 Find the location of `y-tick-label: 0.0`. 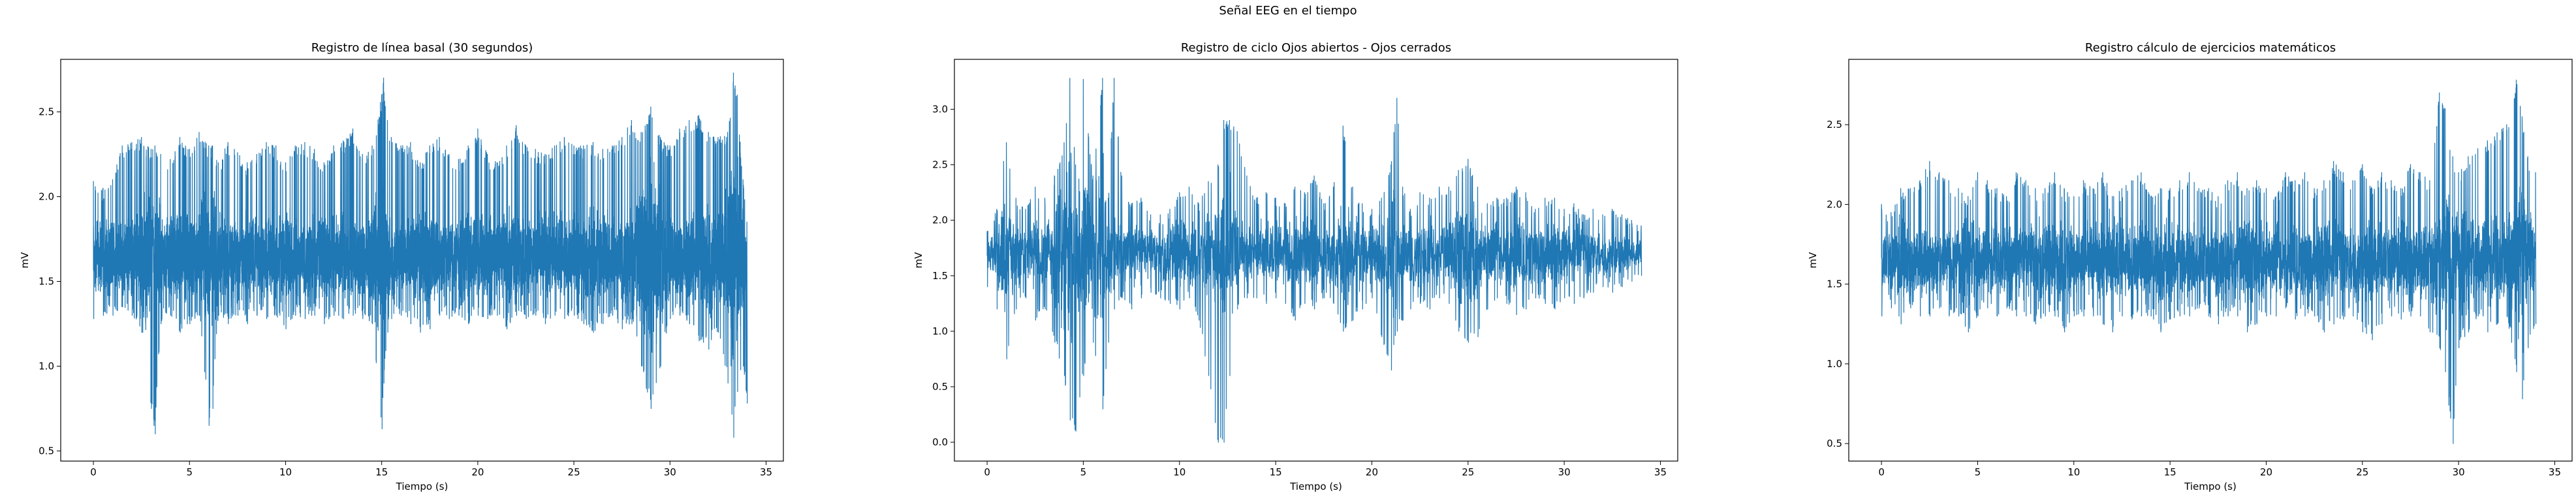

y-tick-label: 0.0 is located at coordinates (940, 442).